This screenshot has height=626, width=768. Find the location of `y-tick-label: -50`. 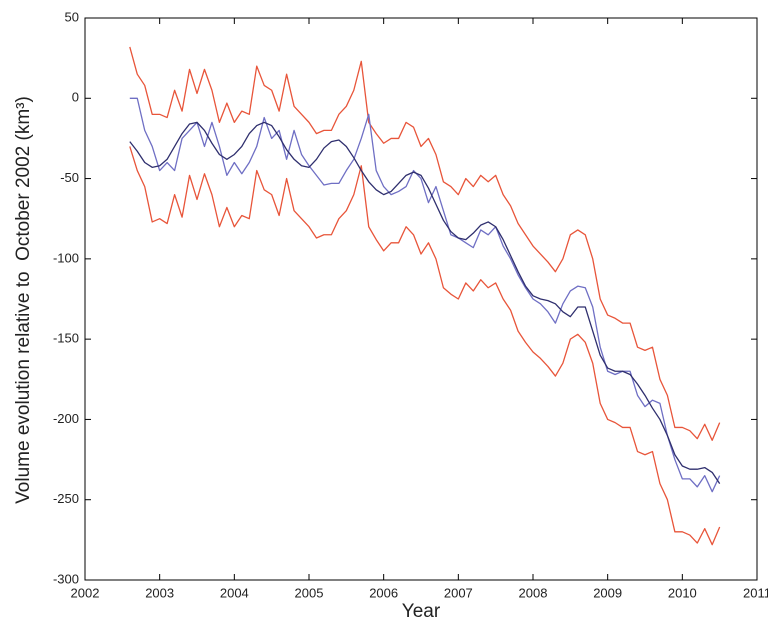

y-tick-label: -50 is located at coordinates (69, 177).